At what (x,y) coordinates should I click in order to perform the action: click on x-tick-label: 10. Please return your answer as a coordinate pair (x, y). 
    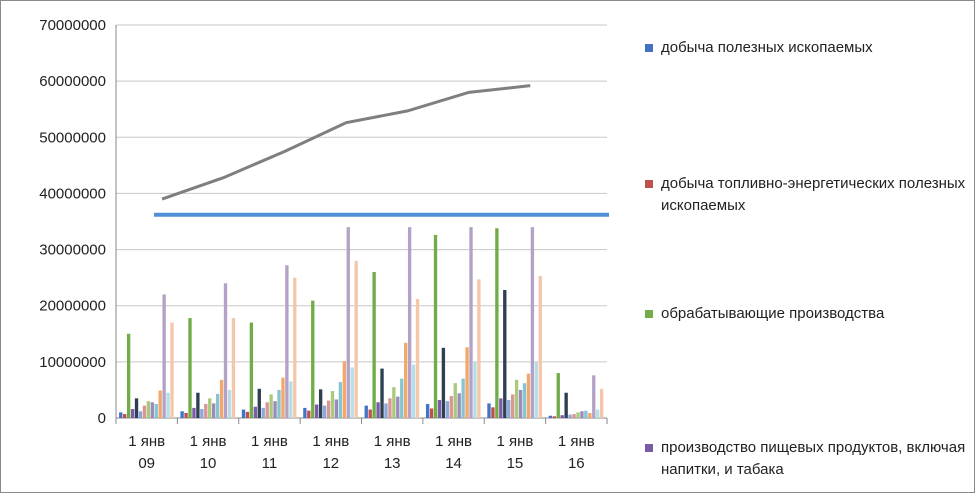
    Looking at the image, I should click on (208, 463).